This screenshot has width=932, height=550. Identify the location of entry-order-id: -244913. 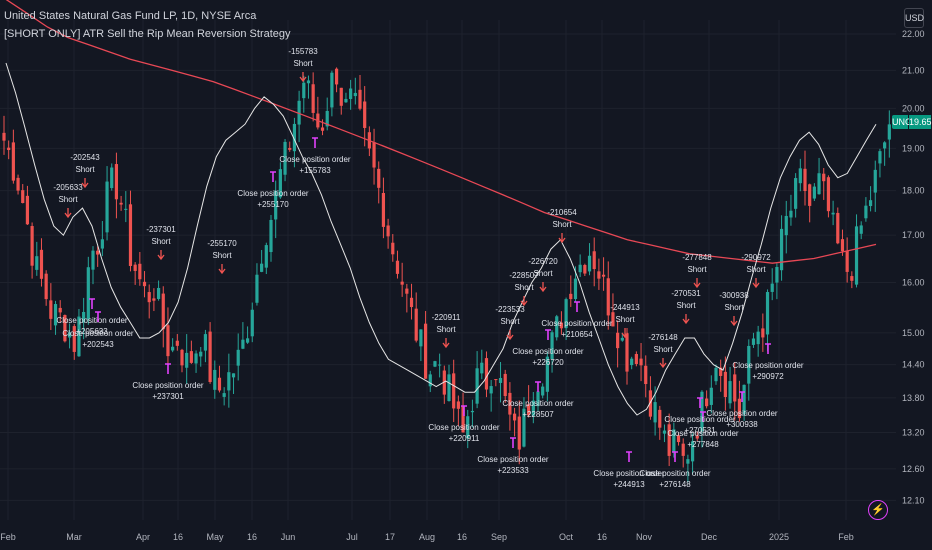
(625, 307).